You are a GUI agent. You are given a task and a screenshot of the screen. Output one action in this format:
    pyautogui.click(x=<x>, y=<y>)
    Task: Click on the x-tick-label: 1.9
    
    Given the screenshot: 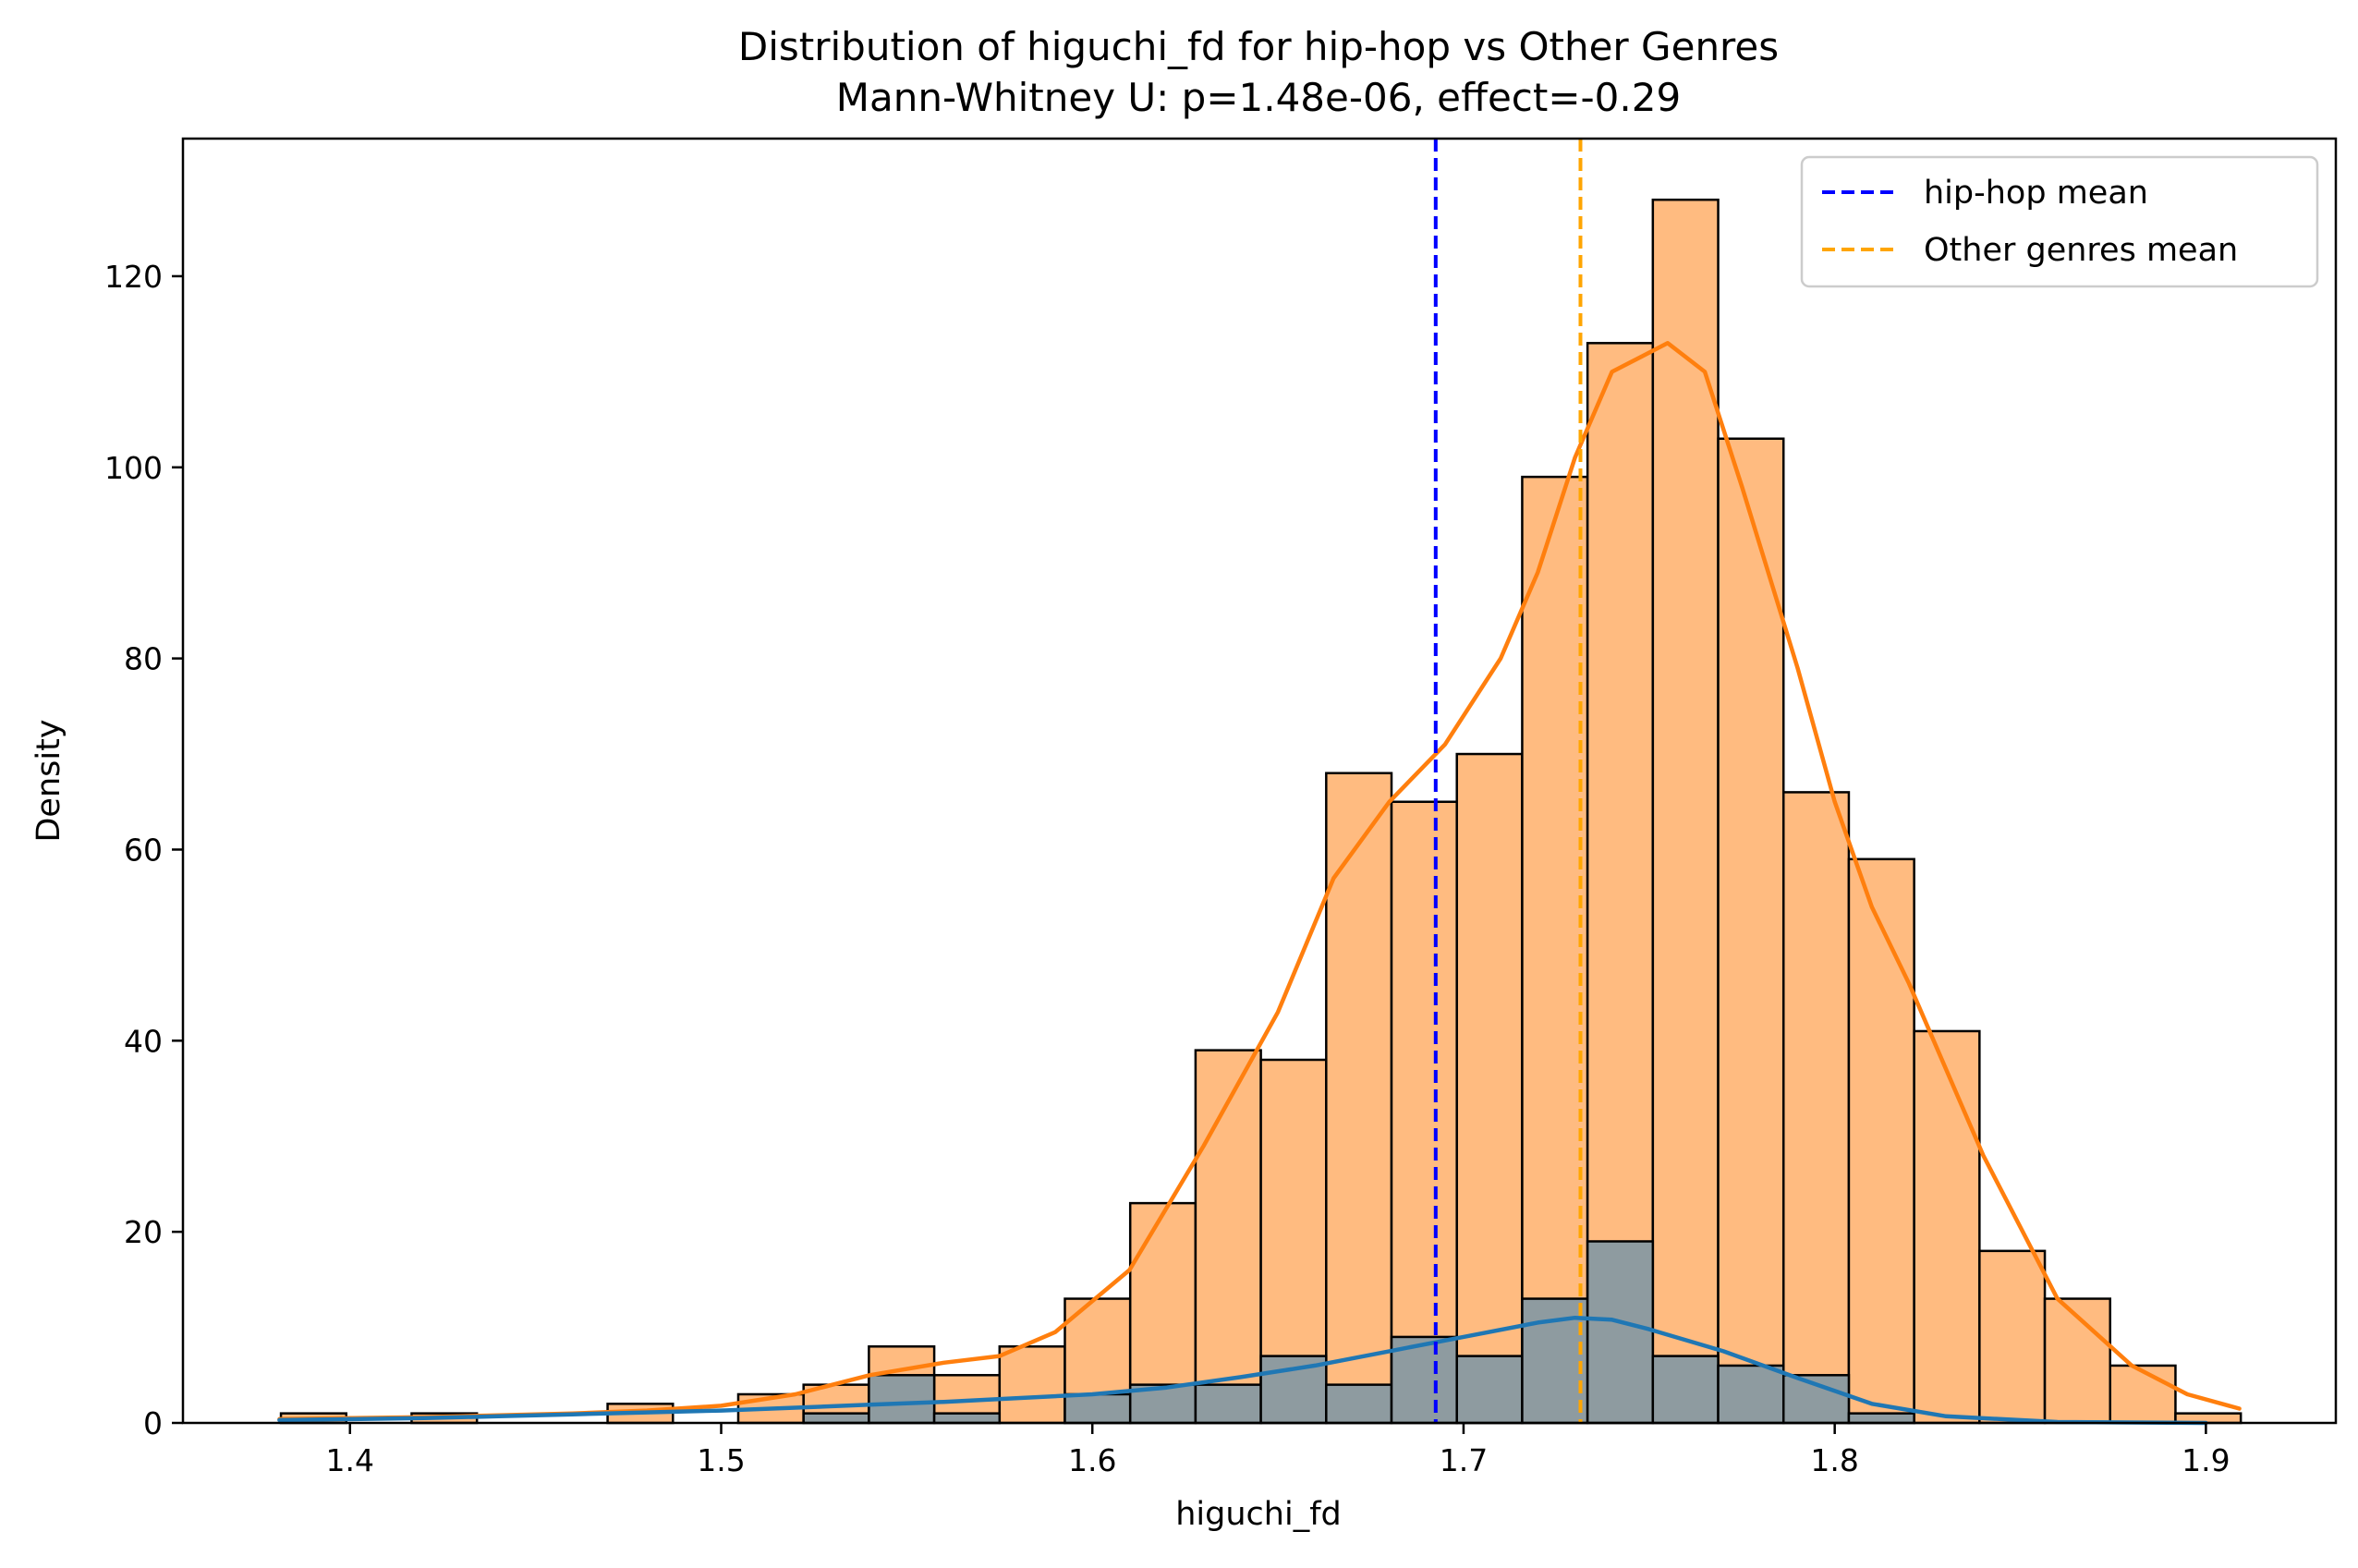 What is the action you would take?
    pyautogui.click(x=2206, y=1460)
    